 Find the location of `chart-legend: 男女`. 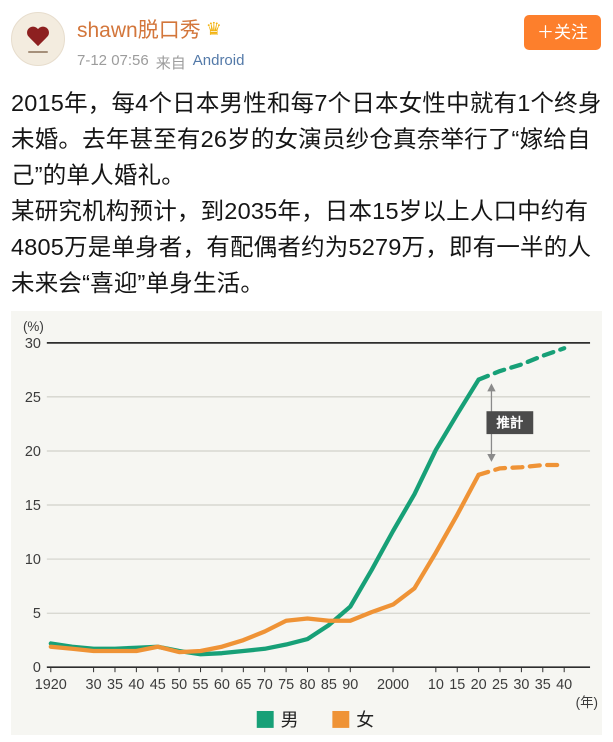

chart-legend: 男女 is located at coordinates (315, 720).